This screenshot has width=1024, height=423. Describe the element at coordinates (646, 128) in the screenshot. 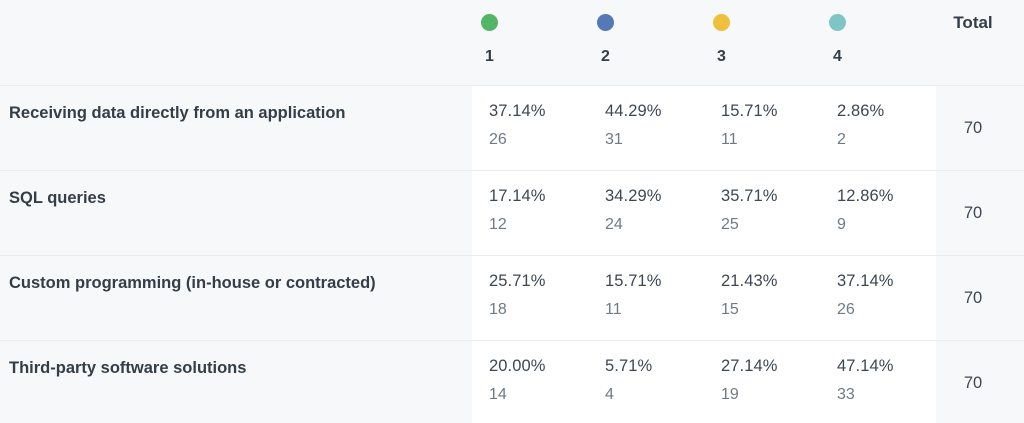

I see `answer-cell: 44.29% 31` at that location.